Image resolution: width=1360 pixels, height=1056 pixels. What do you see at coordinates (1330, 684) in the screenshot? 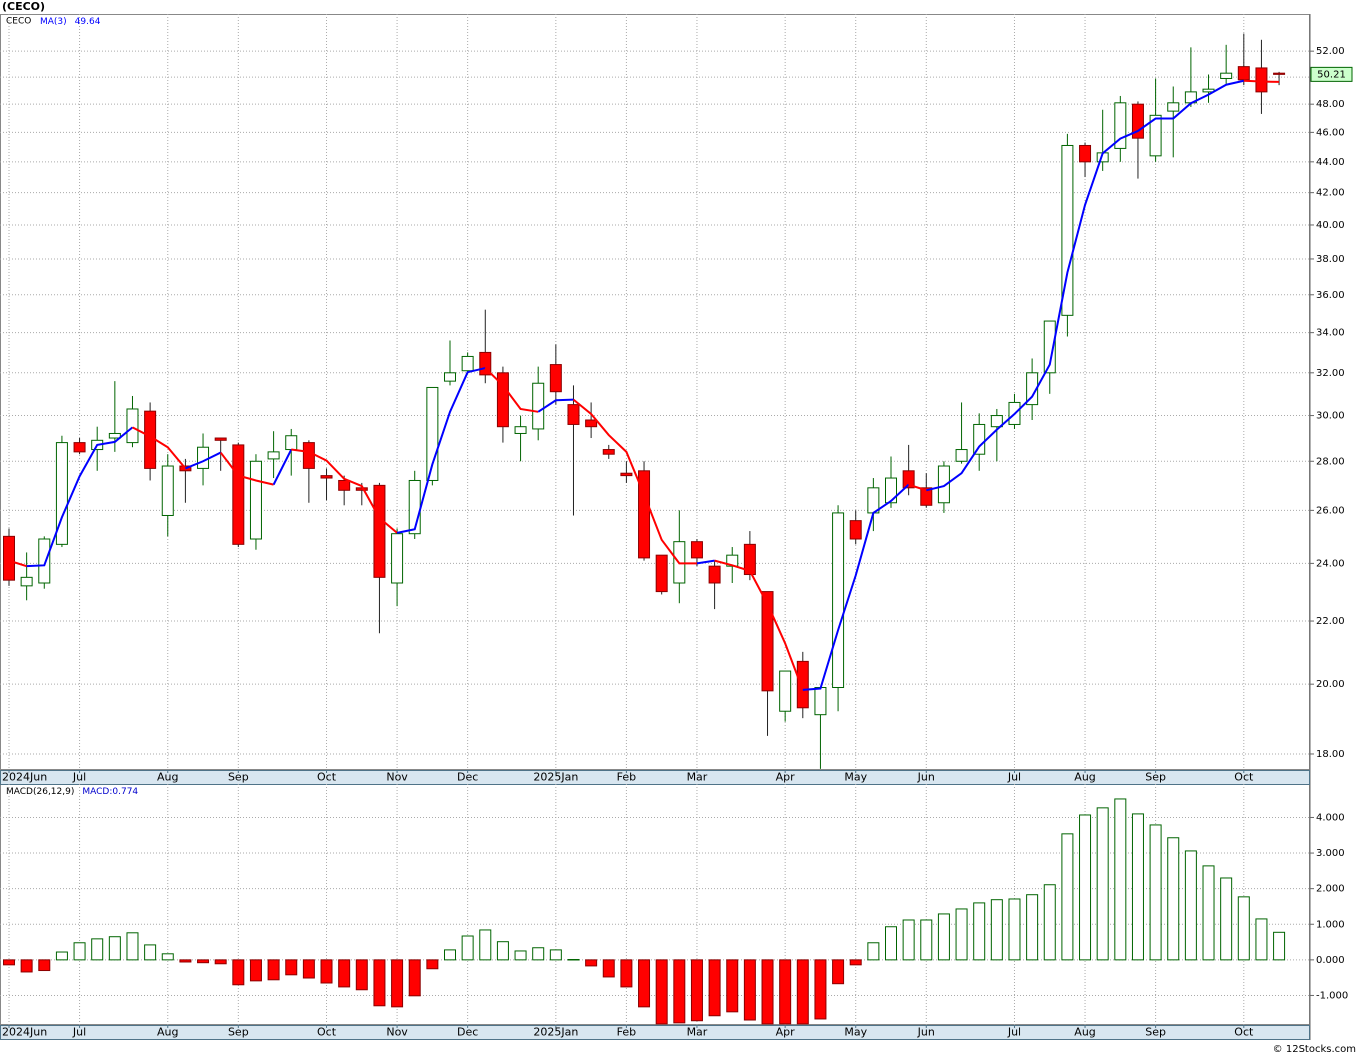
I see `y-tick-label: 20.00` at bounding box center [1330, 684].